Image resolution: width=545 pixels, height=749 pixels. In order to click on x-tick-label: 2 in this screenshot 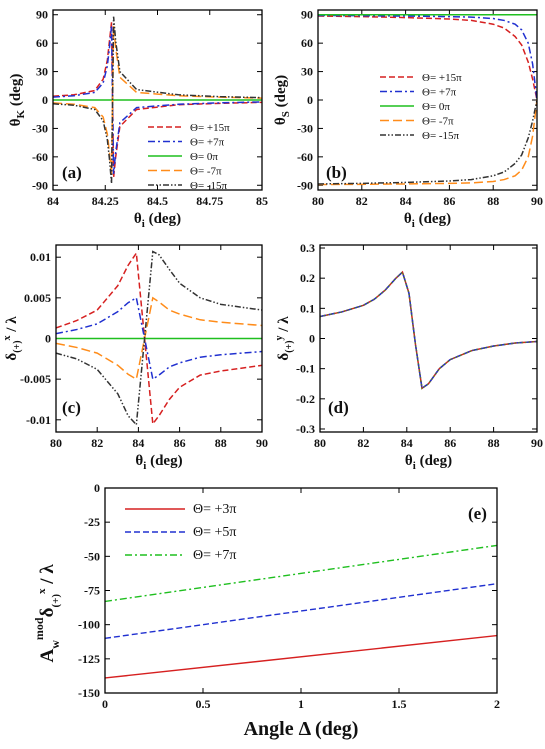, I will do `click(497, 704)`.